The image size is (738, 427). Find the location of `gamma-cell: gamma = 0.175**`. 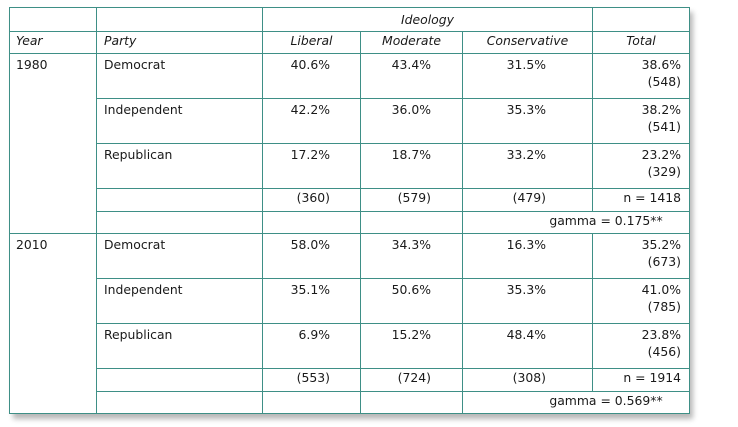

gamma-cell: gamma = 0.175** is located at coordinates (576, 222).